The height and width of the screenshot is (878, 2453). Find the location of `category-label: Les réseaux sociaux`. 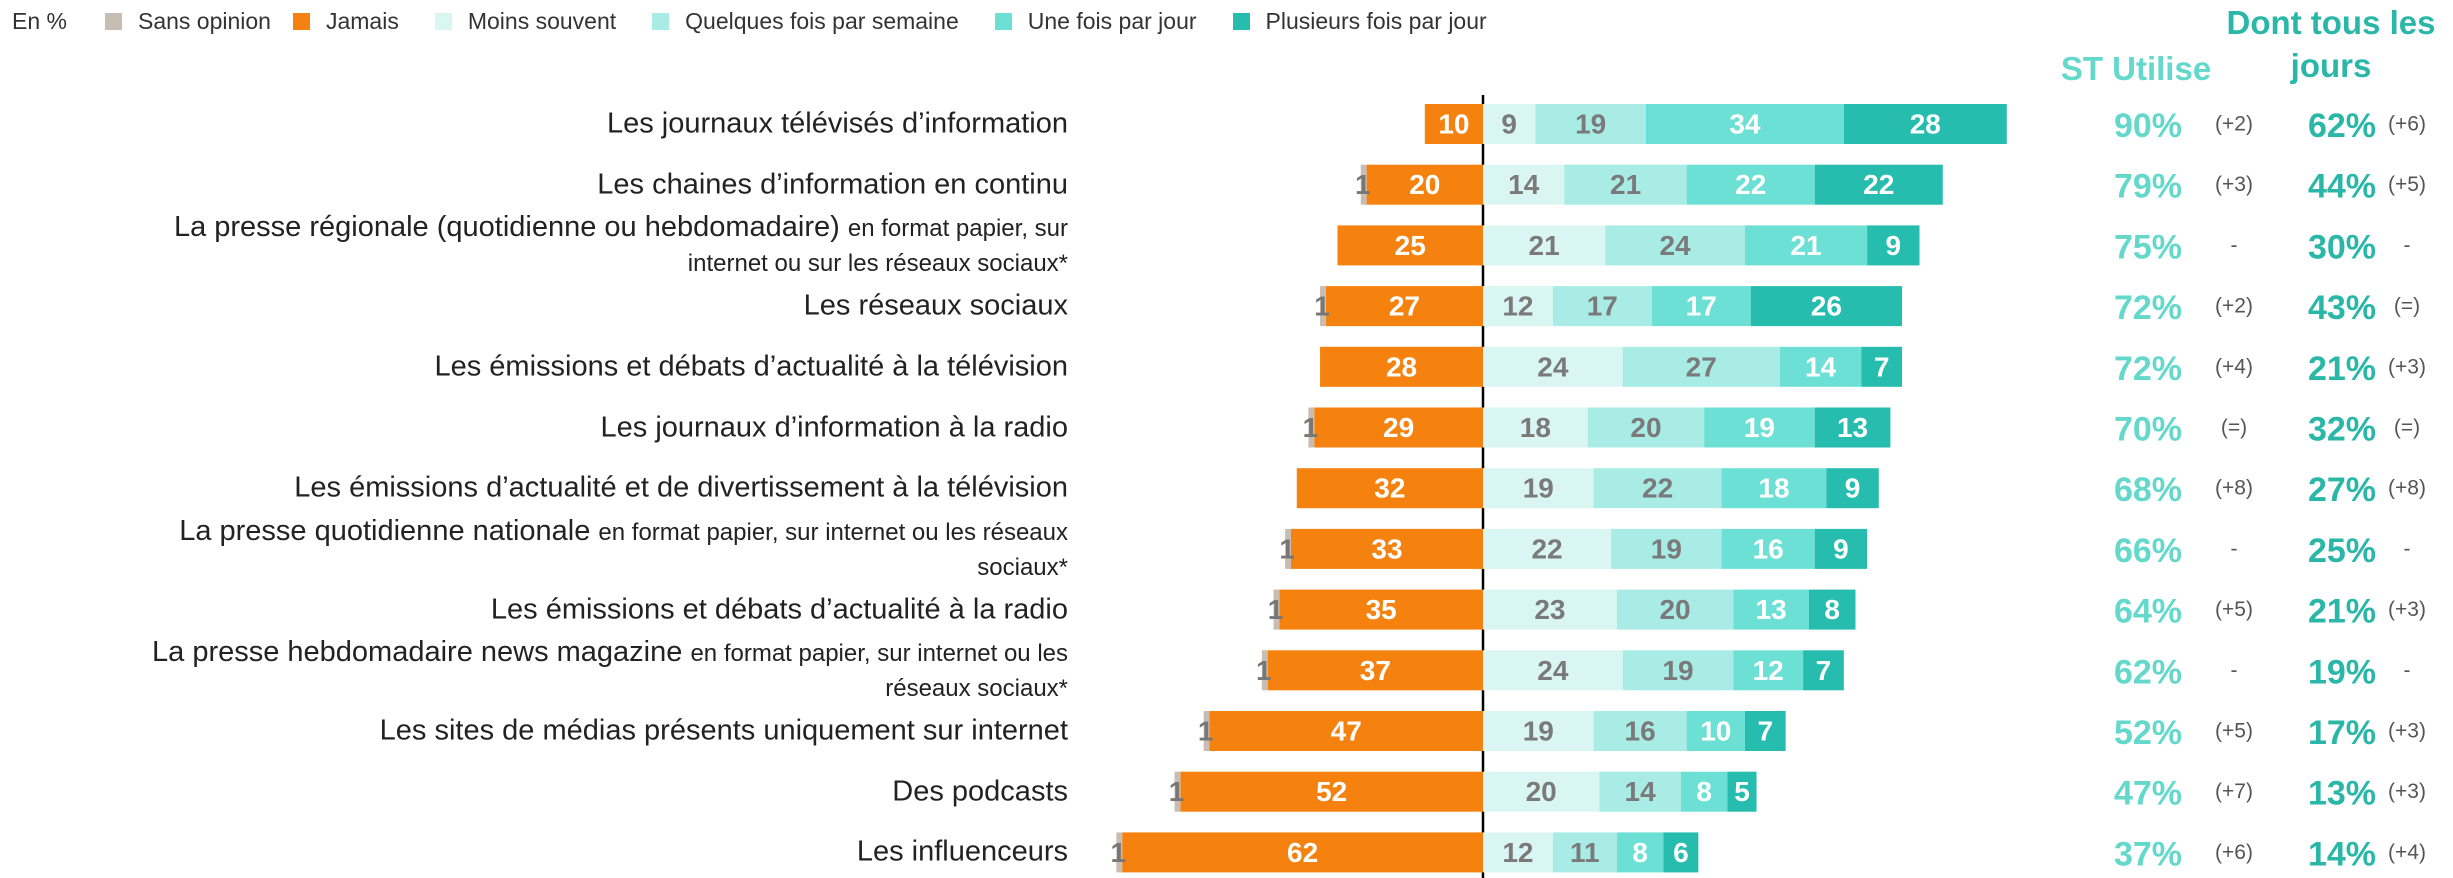

category-label: Les réseaux sociaux is located at coordinates (608, 306).